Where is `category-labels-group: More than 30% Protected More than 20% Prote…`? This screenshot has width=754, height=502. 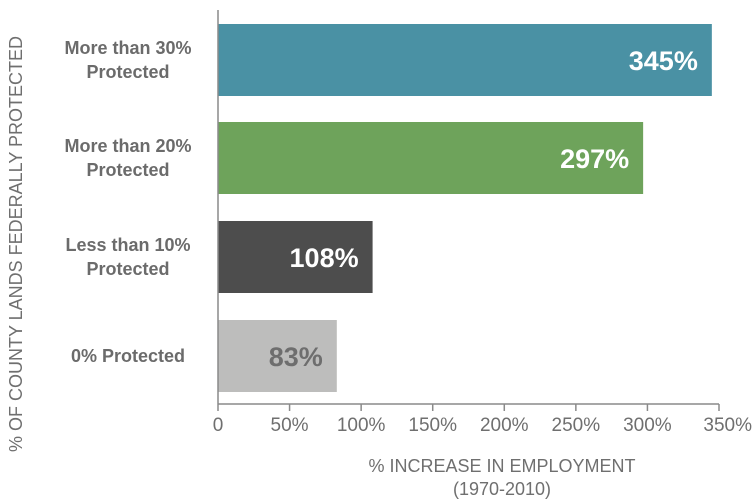
category-labels-group: More than 30% Protected More than 20% Prote… is located at coordinates (127, 202).